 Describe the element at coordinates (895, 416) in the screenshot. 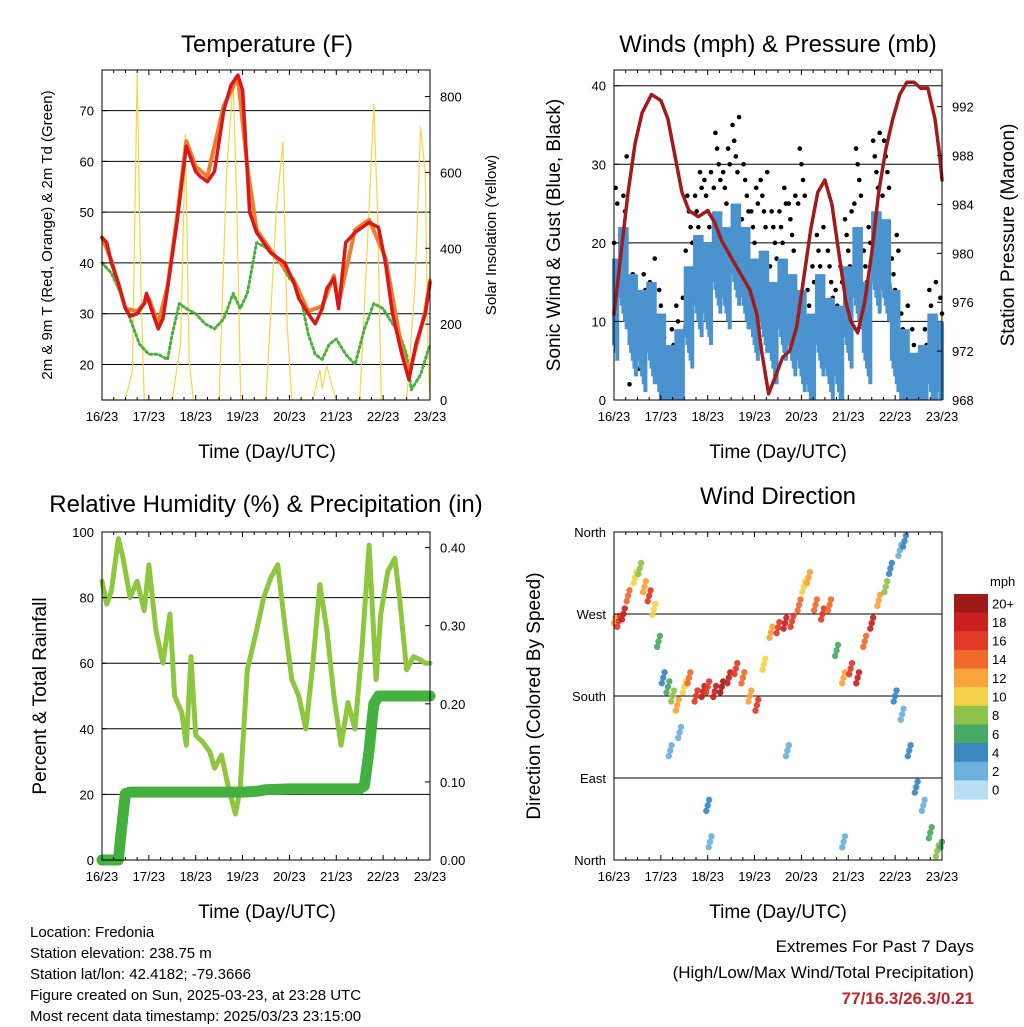

I see `x-tick-label: 22/23` at that location.